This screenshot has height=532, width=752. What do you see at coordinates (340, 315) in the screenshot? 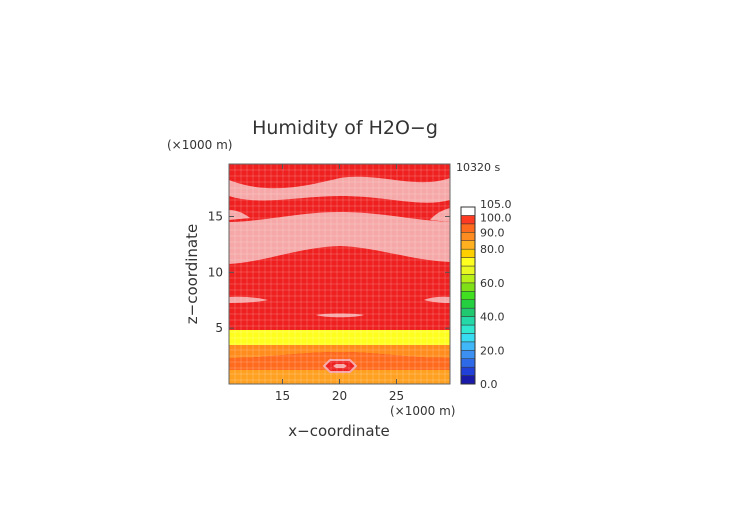
I see `region-pink-center-blob` at bounding box center [340, 315].